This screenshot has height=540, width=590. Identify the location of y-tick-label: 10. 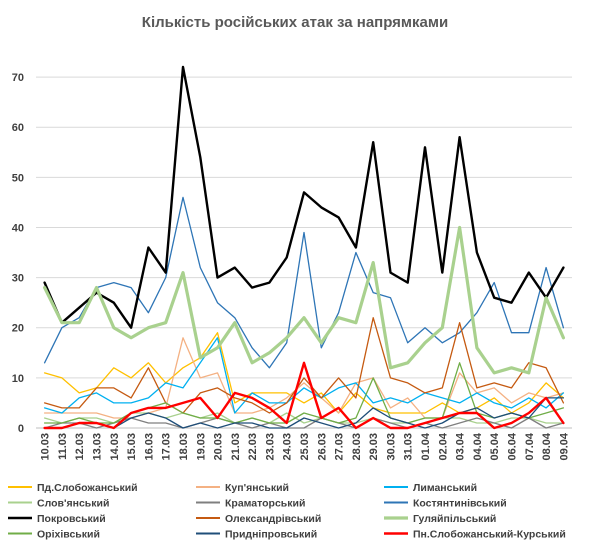
(18, 379).